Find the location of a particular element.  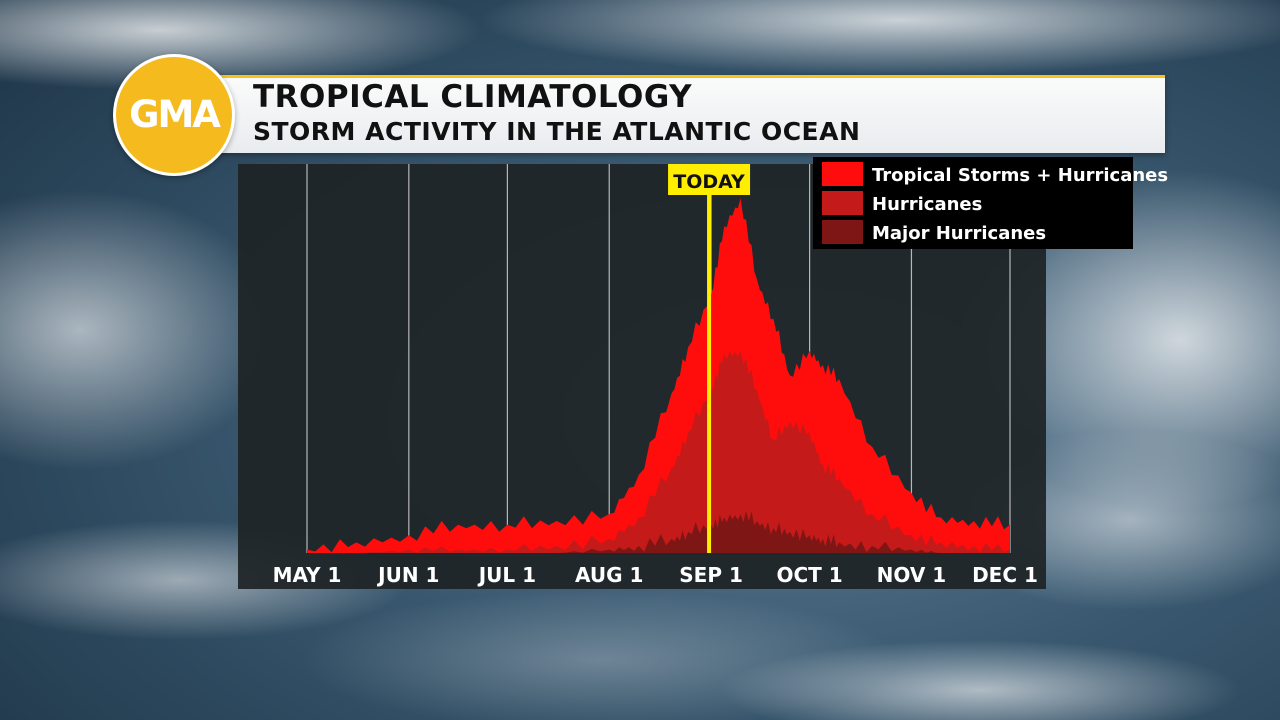

header-accent-line is located at coordinates (685, 76).